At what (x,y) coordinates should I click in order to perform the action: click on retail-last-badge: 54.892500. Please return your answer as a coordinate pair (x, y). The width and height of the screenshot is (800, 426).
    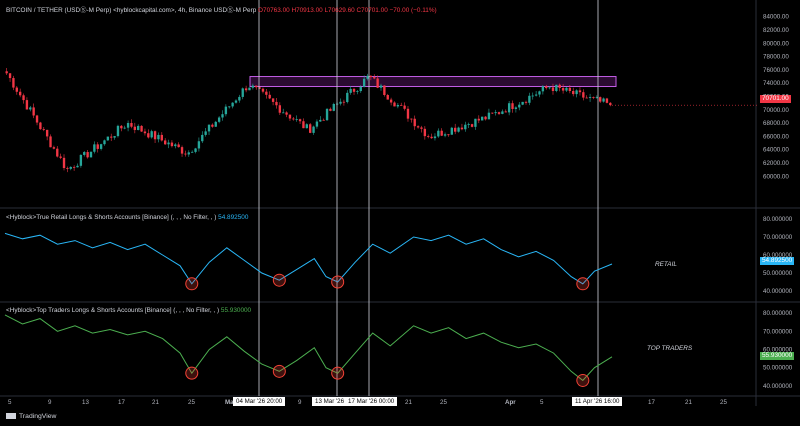
    Looking at the image, I should click on (777, 261).